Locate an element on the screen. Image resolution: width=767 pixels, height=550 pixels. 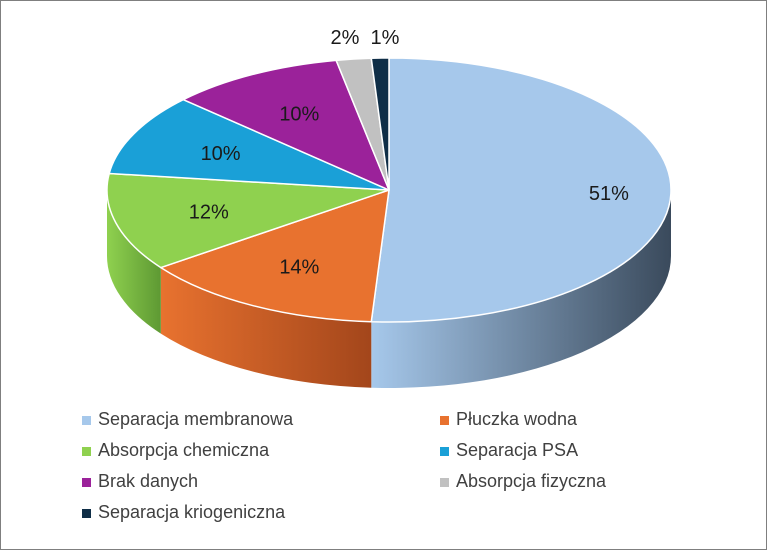
legend-item-absorpcja-fizyczna: Absorpcja fizyczna is located at coordinates (523, 481).